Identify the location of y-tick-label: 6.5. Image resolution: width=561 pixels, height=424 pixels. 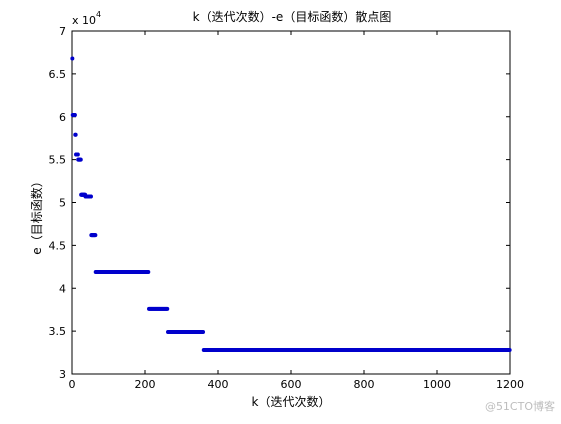
(58, 74).